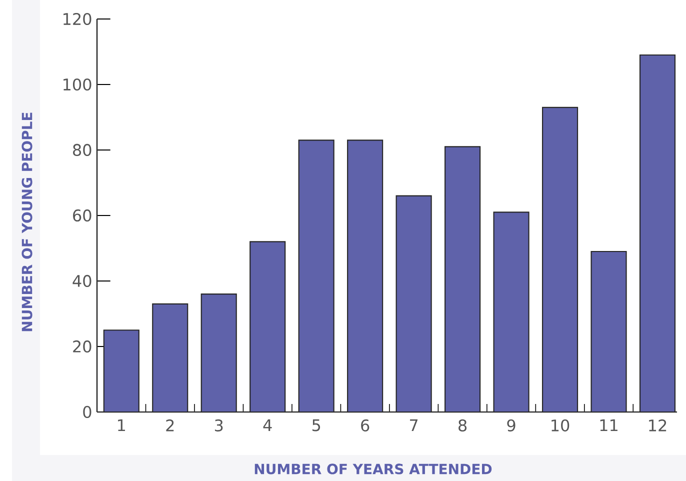 Image resolution: width=686 pixels, height=481 pixels. Describe the element at coordinates (365, 425) in the screenshot. I see `x-tick-label: 6` at that location.